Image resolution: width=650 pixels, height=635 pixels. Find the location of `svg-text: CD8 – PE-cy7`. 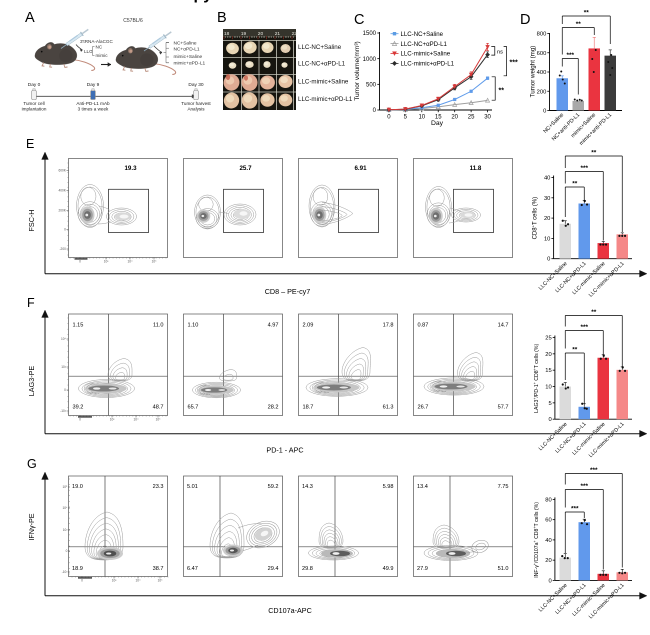

svg-text: CD8 – PE-cy7 is located at coordinates (288, 291).